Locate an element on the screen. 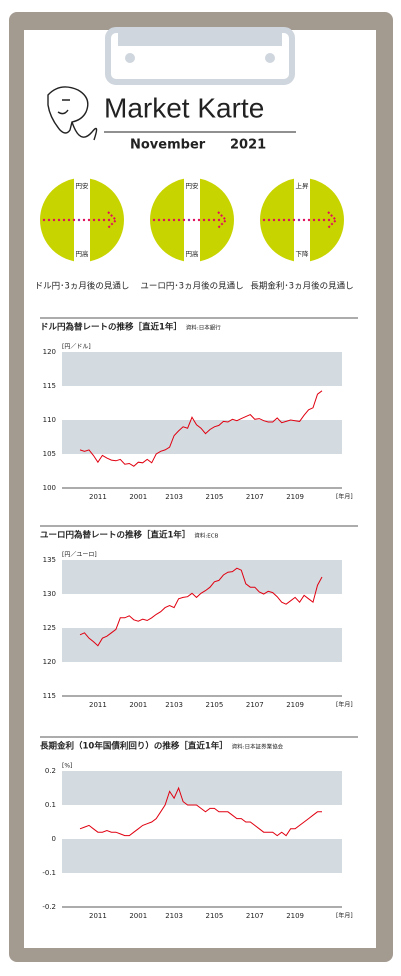 The image size is (401, 976). outlook-caption: ドル円･3ヵ月後の見通し is located at coordinates (82, 286).